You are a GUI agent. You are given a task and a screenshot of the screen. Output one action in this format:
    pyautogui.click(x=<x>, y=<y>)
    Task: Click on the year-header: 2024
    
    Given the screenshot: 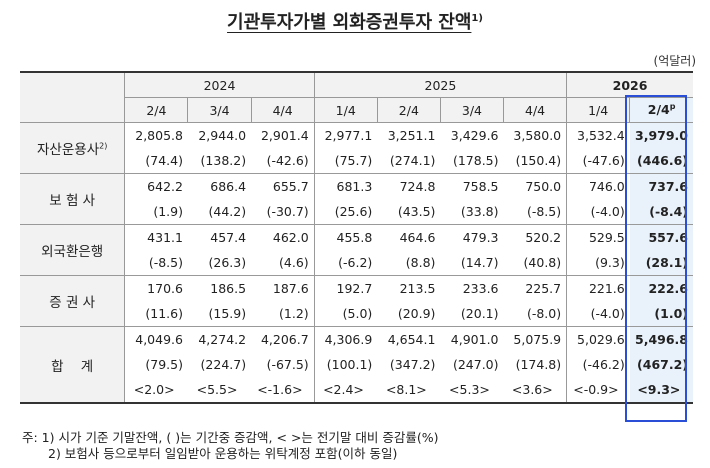 What is the action you would take?
    pyautogui.click(x=219, y=84)
    